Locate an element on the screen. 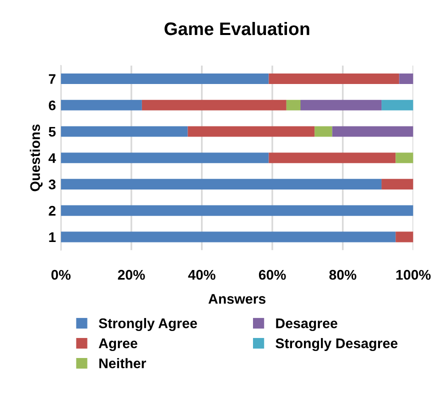 Image resolution: width=435 pixels, height=410 pixels. y-axis-title: Questions is located at coordinates (36, 158).